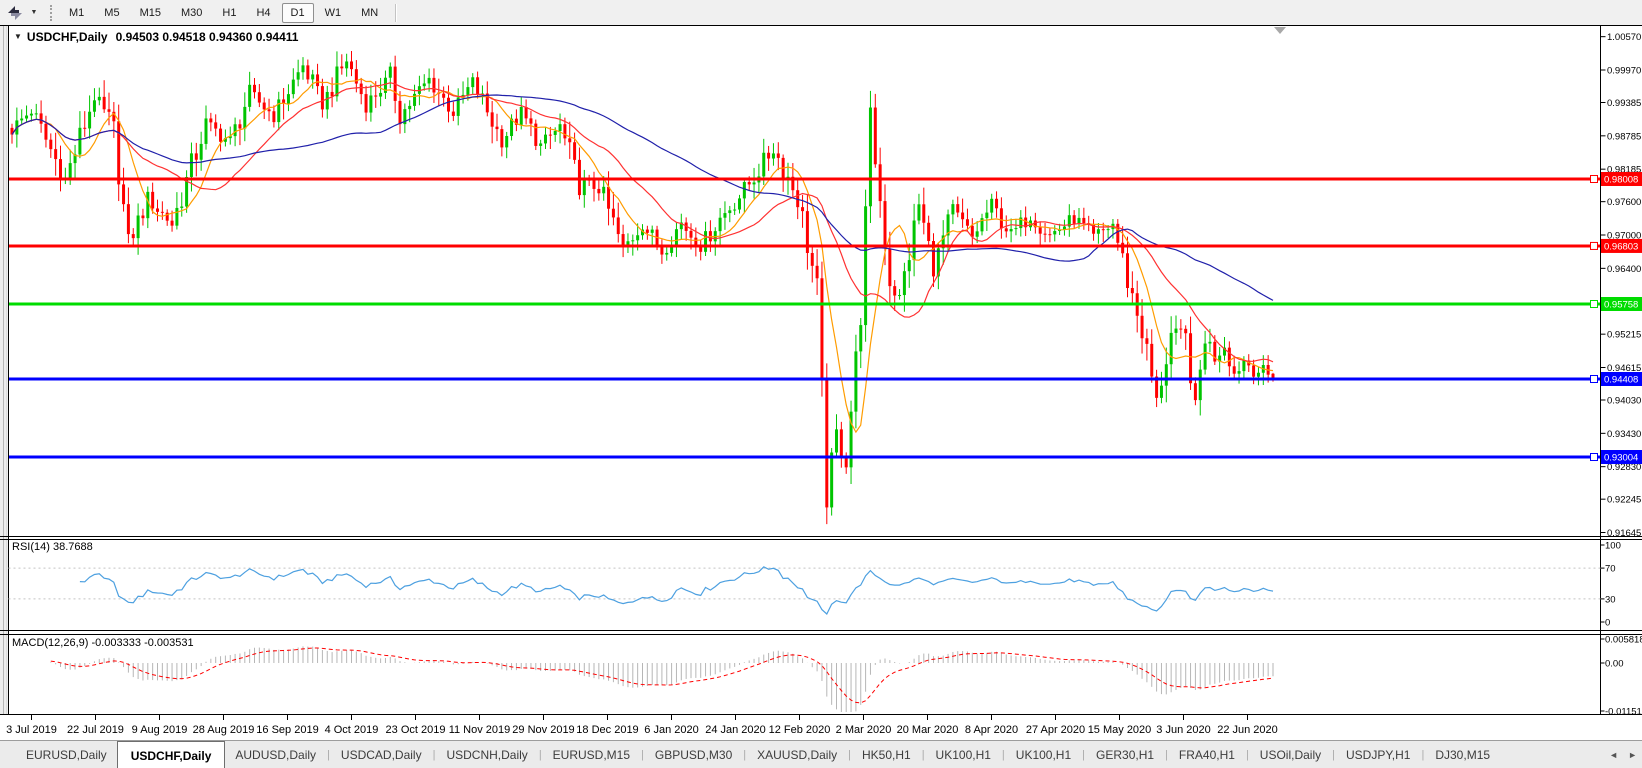 Image resolution: width=1642 pixels, height=768 pixels. I want to click on svg-text: 0.95758, so click(1621, 305).